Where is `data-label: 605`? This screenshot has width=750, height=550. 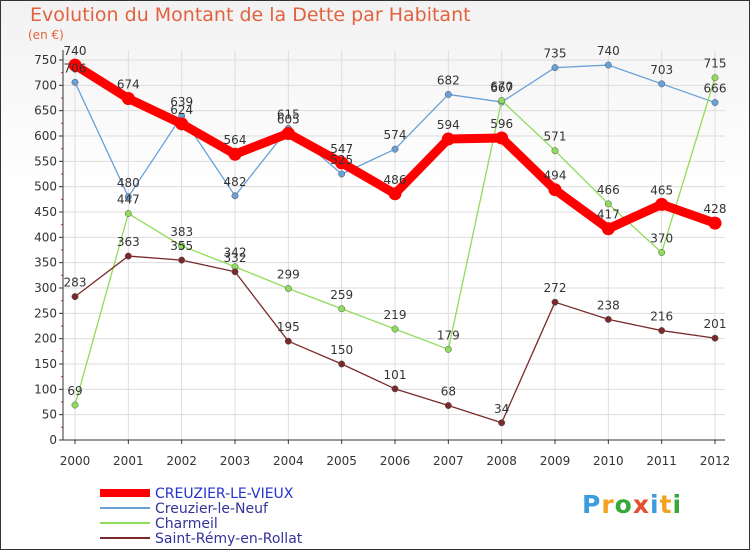
data-label: 605 is located at coordinates (288, 119).